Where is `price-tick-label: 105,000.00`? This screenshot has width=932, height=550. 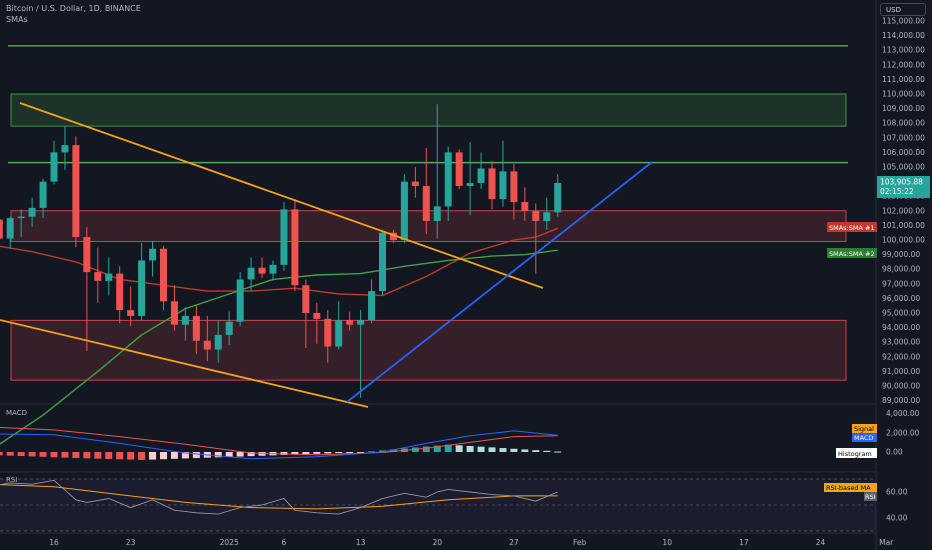
price-tick-label: 105,000.00 is located at coordinates (903, 167).